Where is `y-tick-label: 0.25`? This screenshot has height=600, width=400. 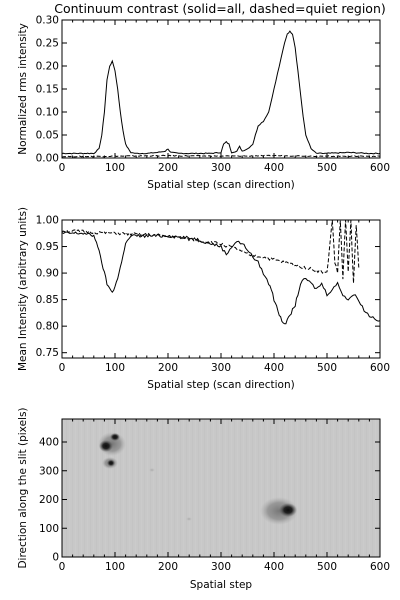 y-tick-label: 0.25 is located at coordinates (47, 44).